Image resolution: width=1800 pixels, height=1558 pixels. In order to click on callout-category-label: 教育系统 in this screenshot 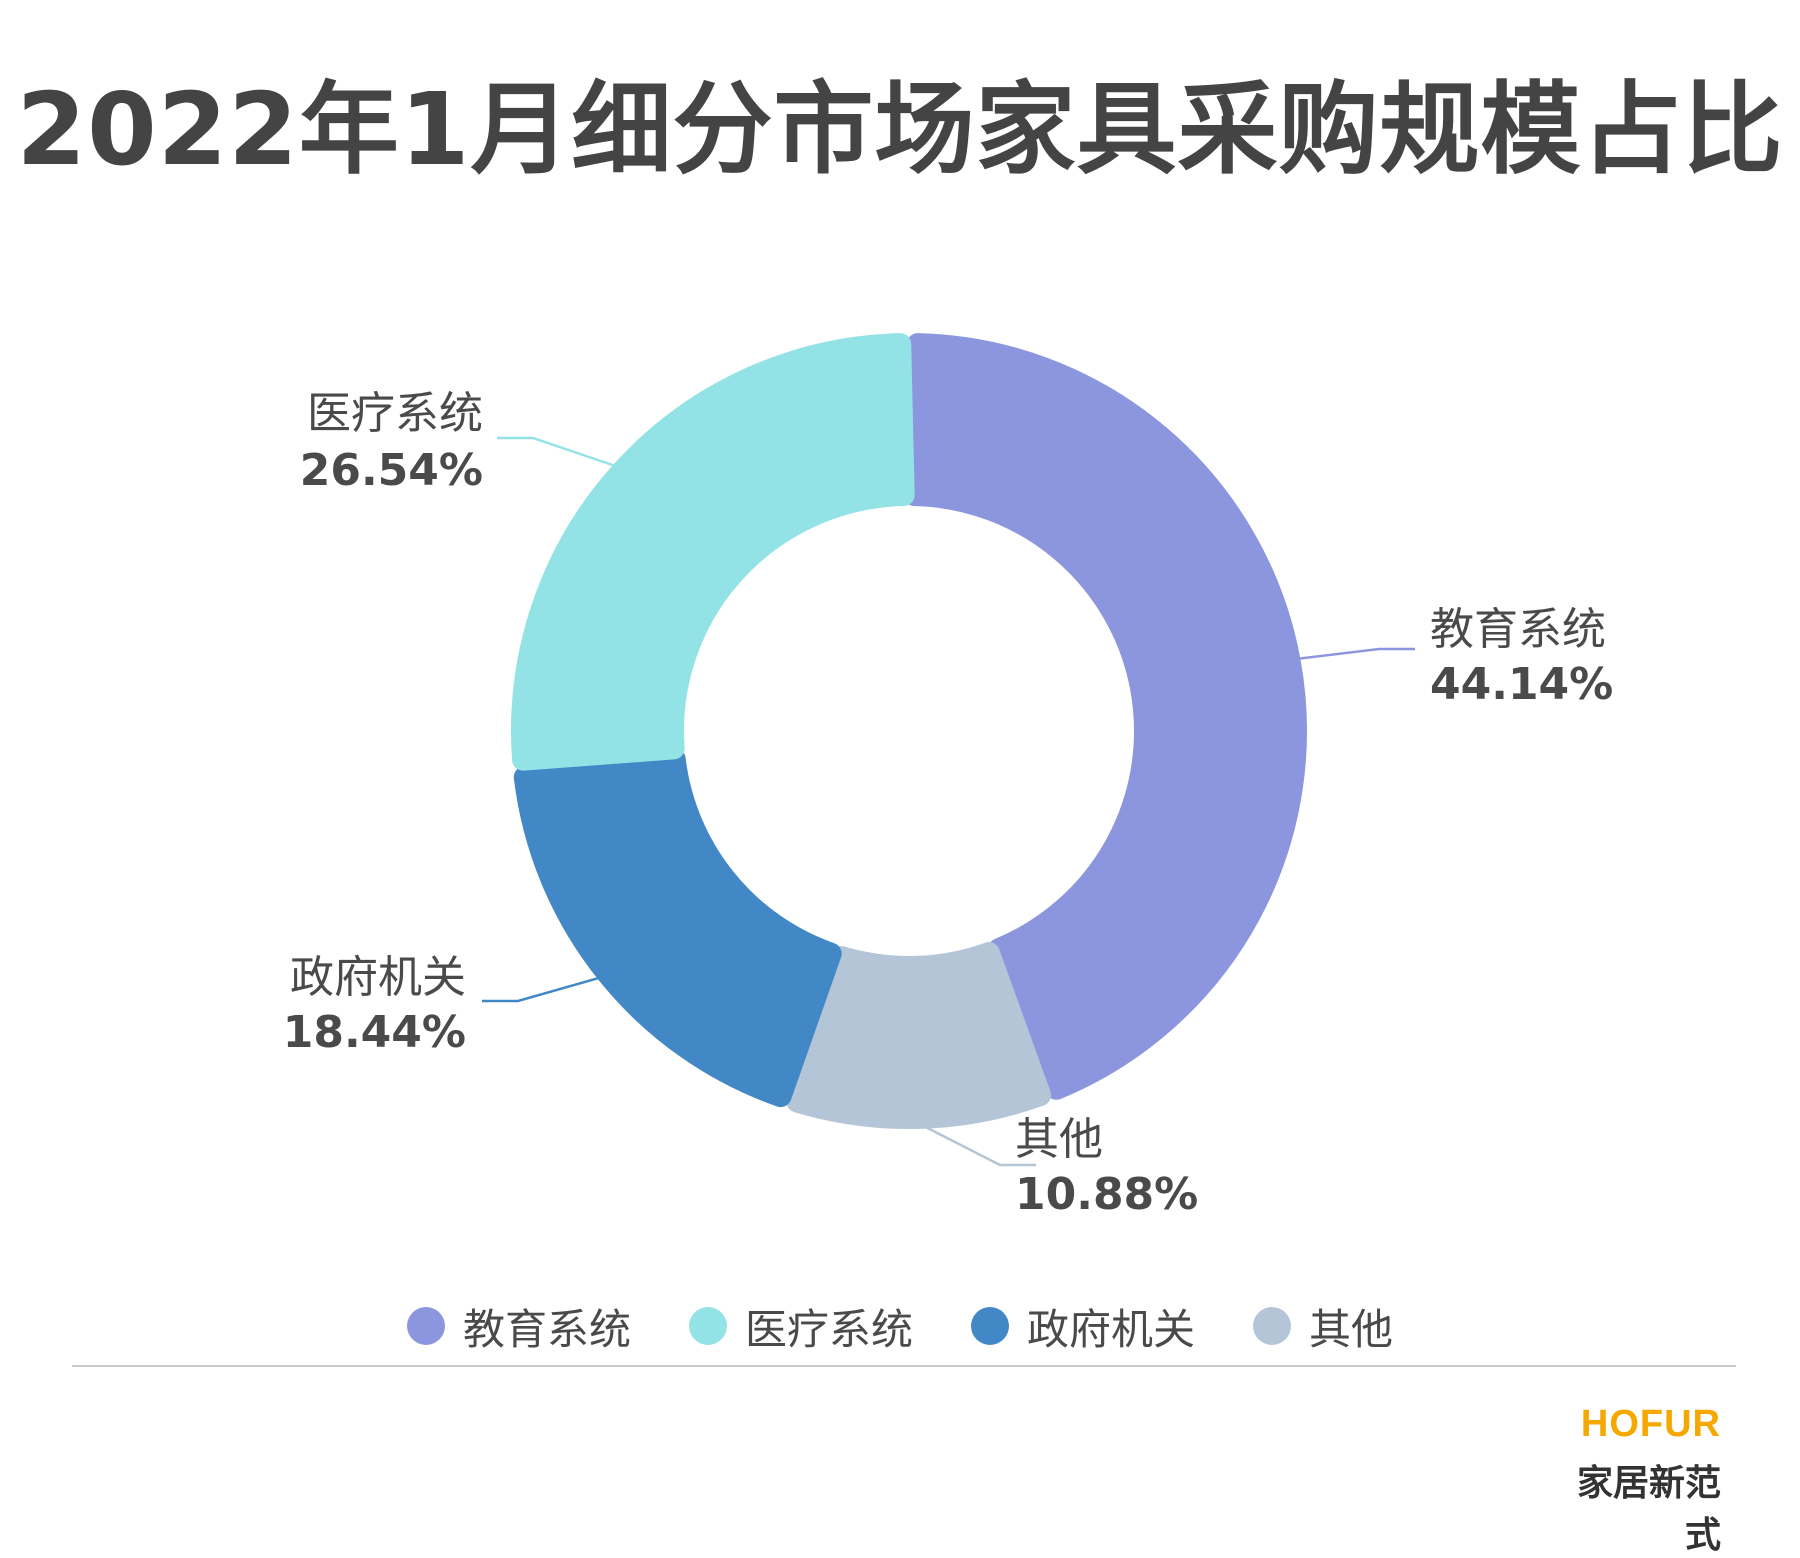, I will do `click(1518, 629)`.